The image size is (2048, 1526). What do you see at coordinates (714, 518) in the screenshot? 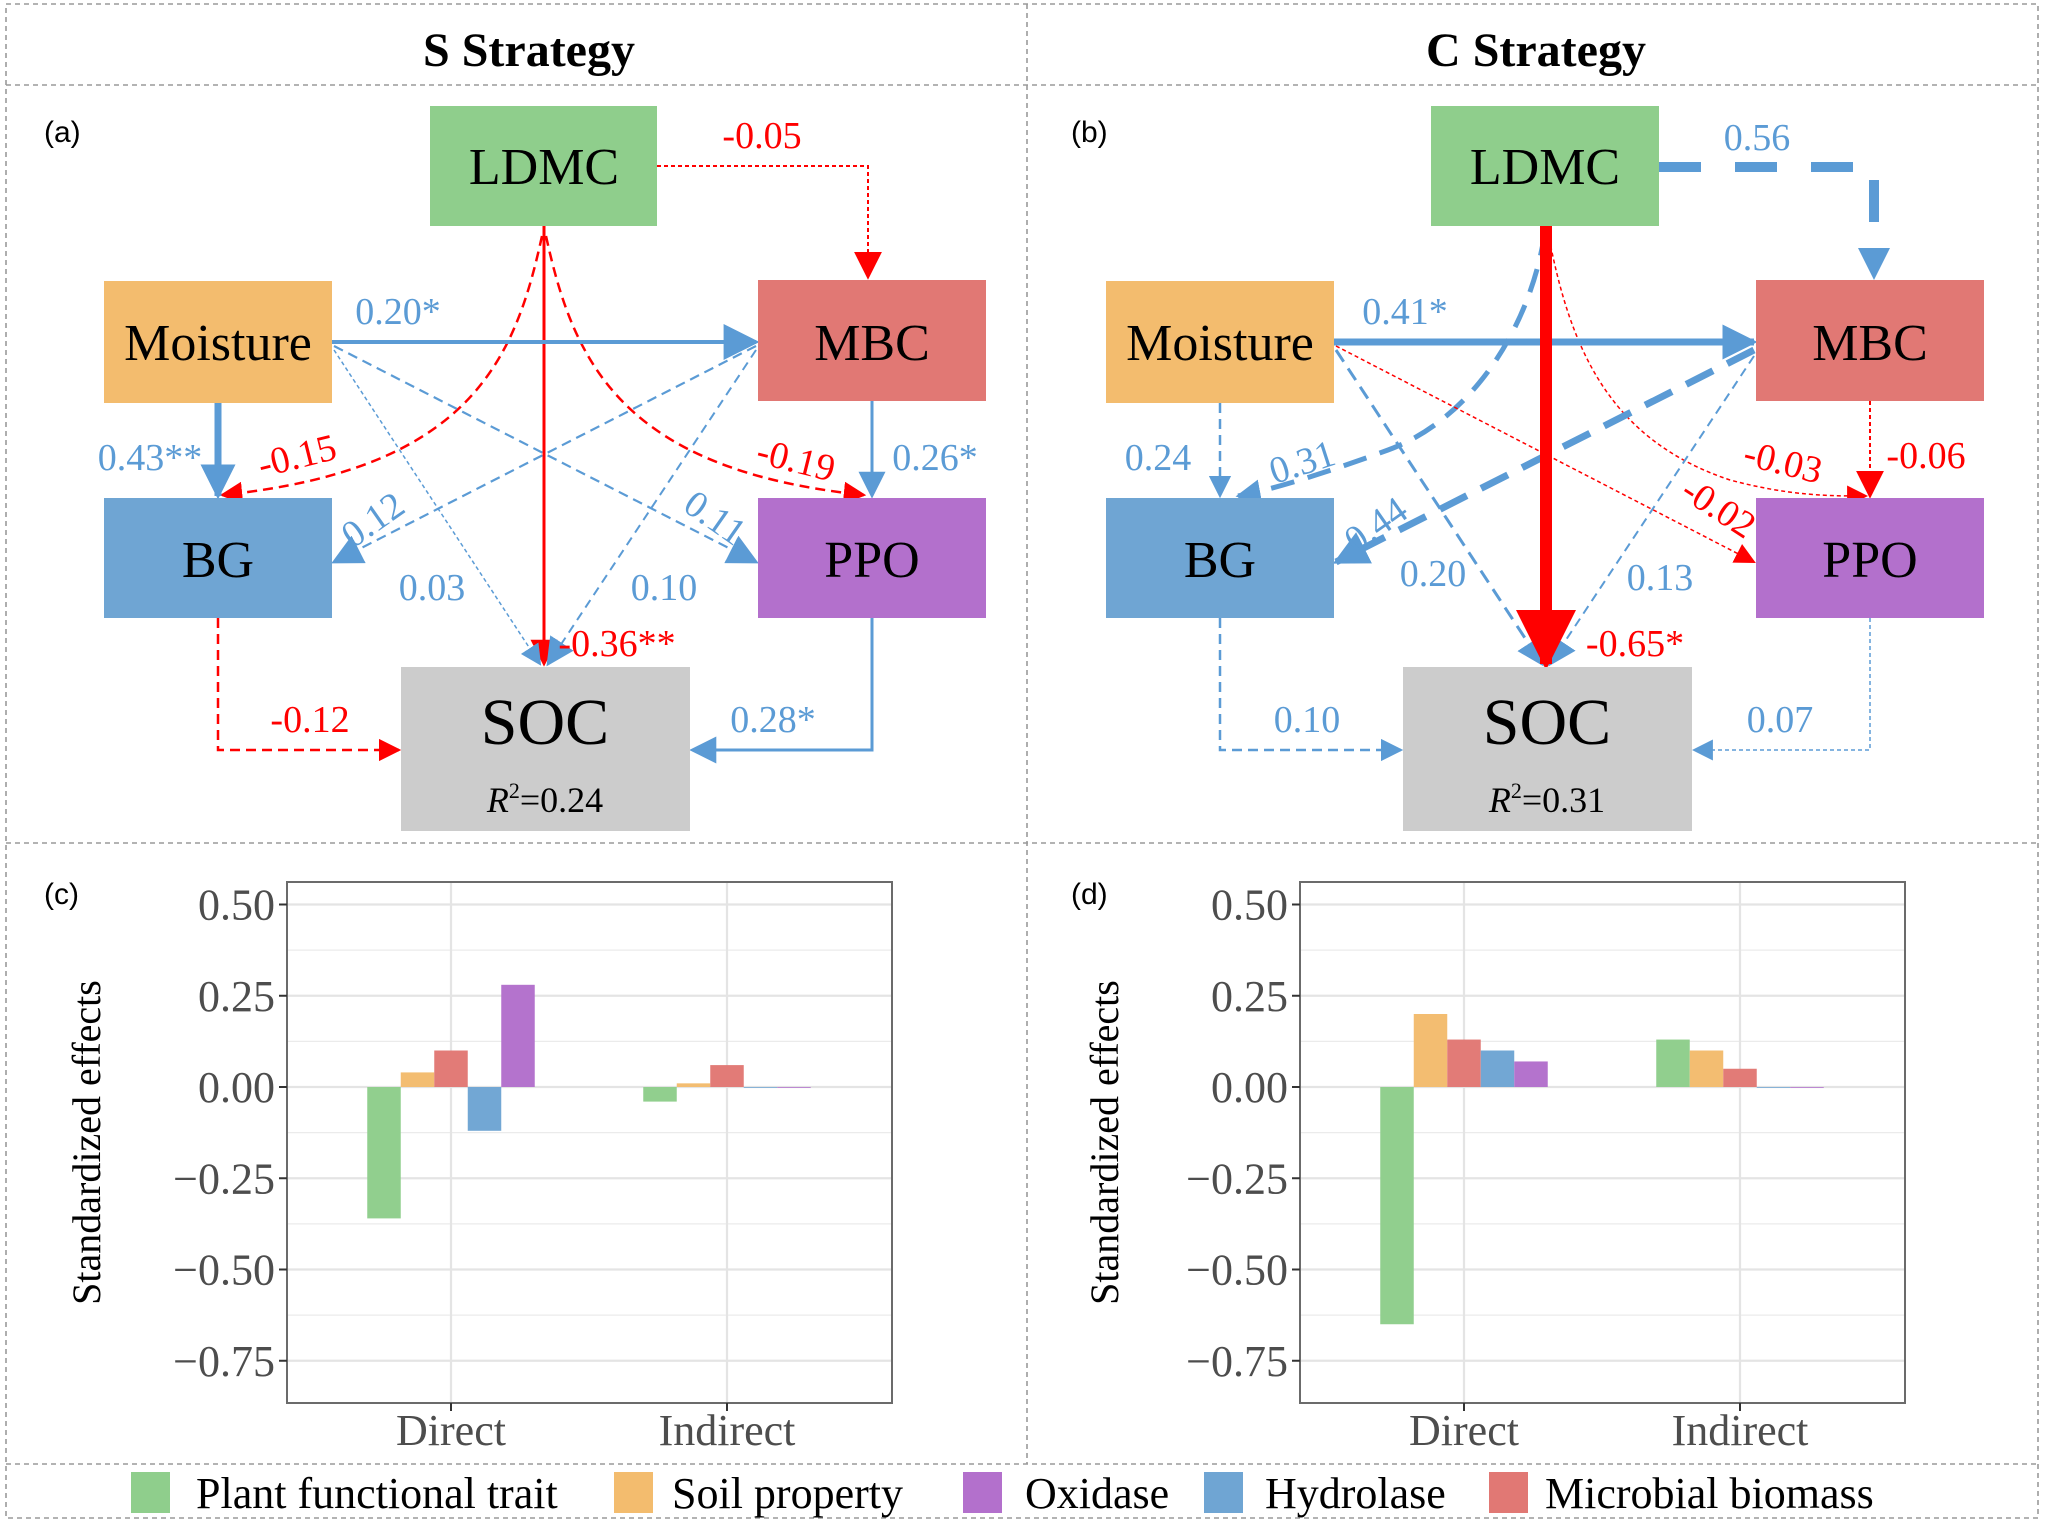
I see `coef-moisture-ppo: 0.11` at bounding box center [714, 518].